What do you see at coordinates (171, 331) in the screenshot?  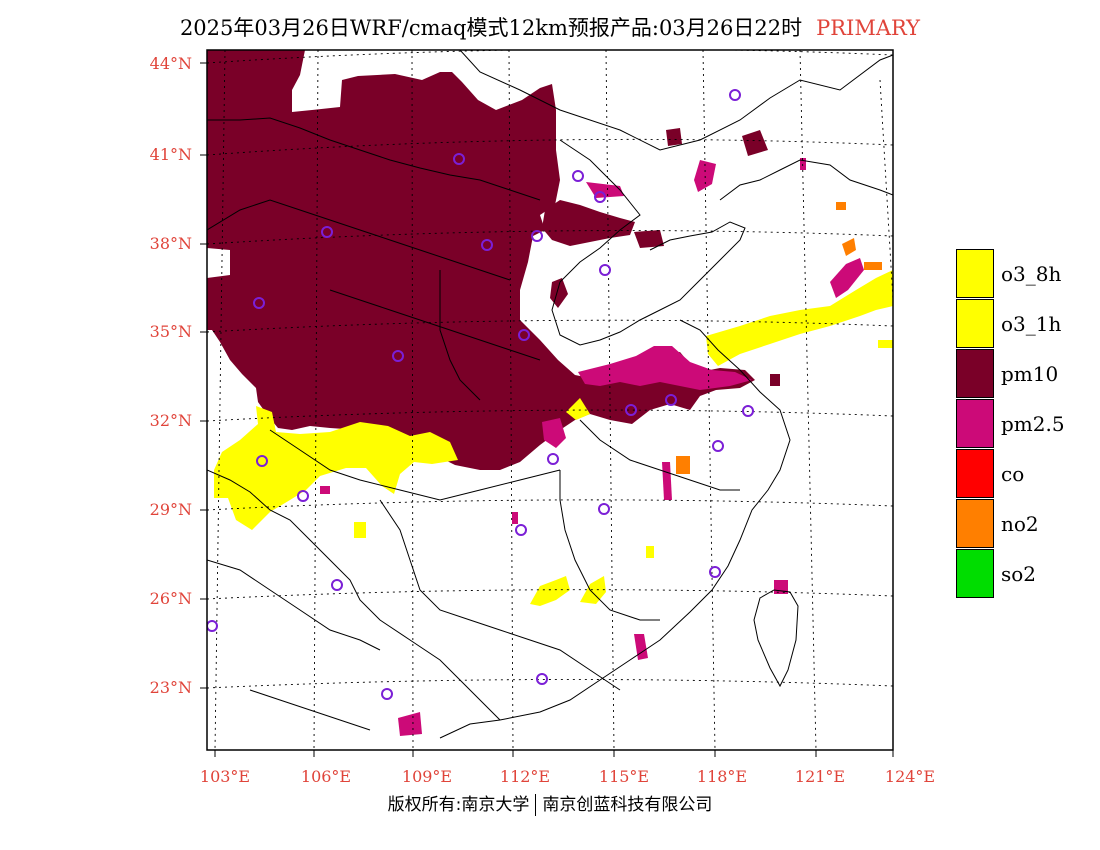 I see `lat-label-35: 35°N` at bounding box center [171, 331].